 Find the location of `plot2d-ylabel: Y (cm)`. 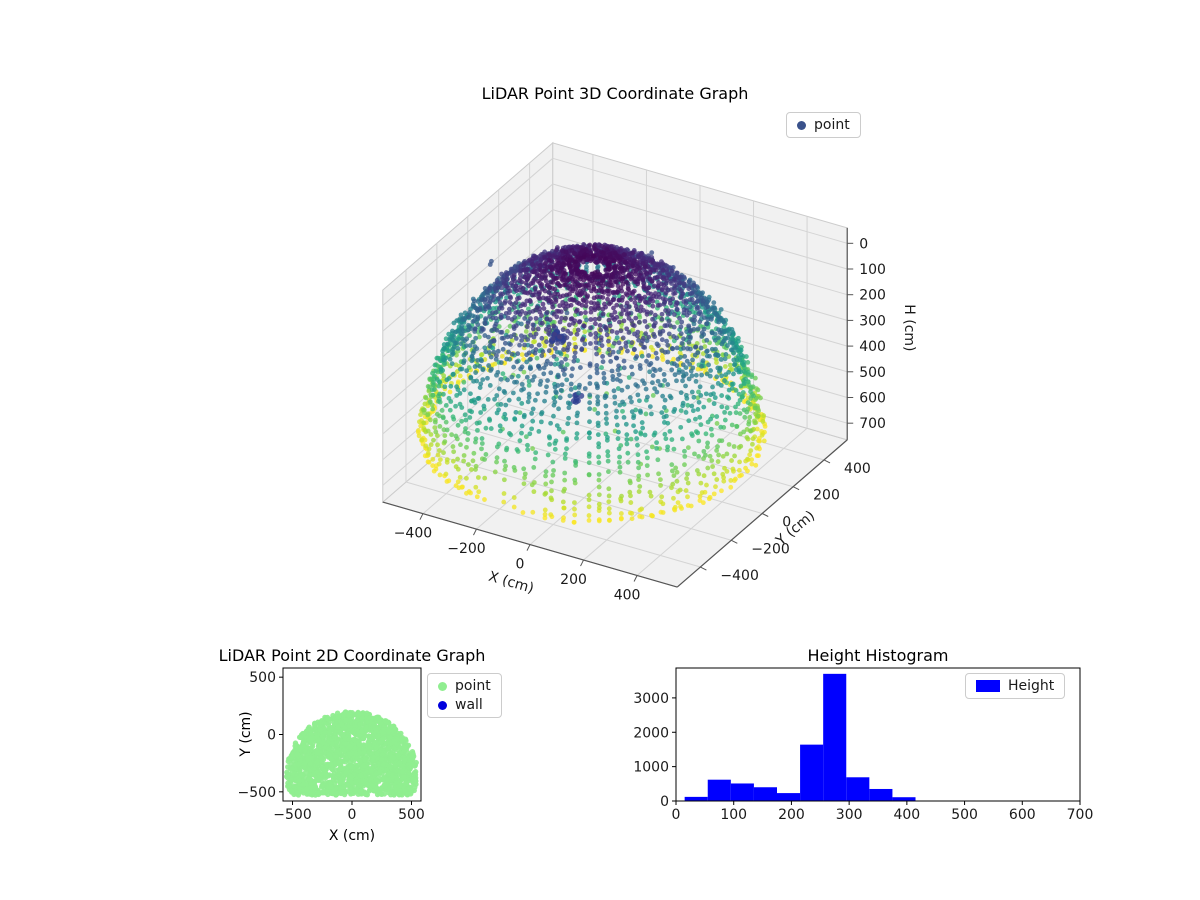

plot2d-ylabel: Y (cm) is located at coordinates (246, 734).